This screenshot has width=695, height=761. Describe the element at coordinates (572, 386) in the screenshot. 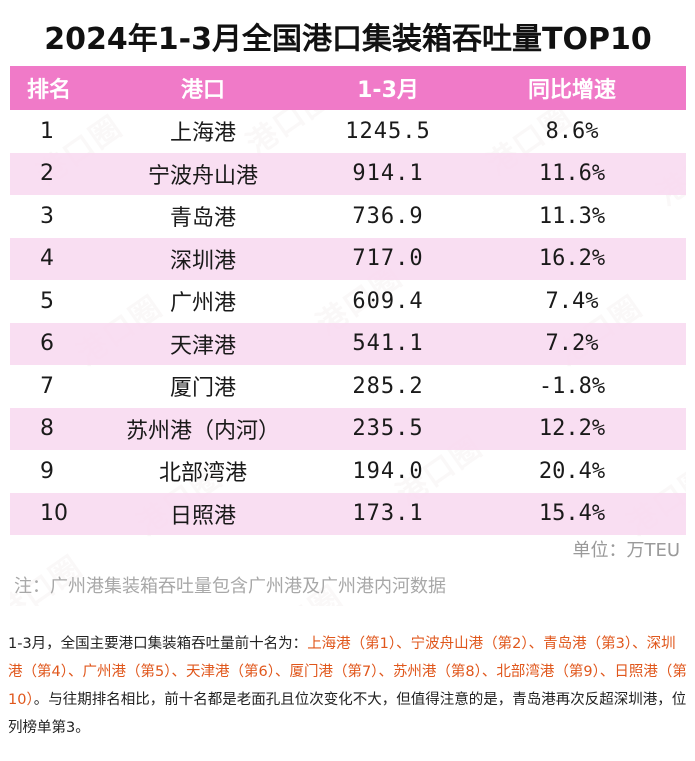

I see `growth-cell: -1.8%` at that location.